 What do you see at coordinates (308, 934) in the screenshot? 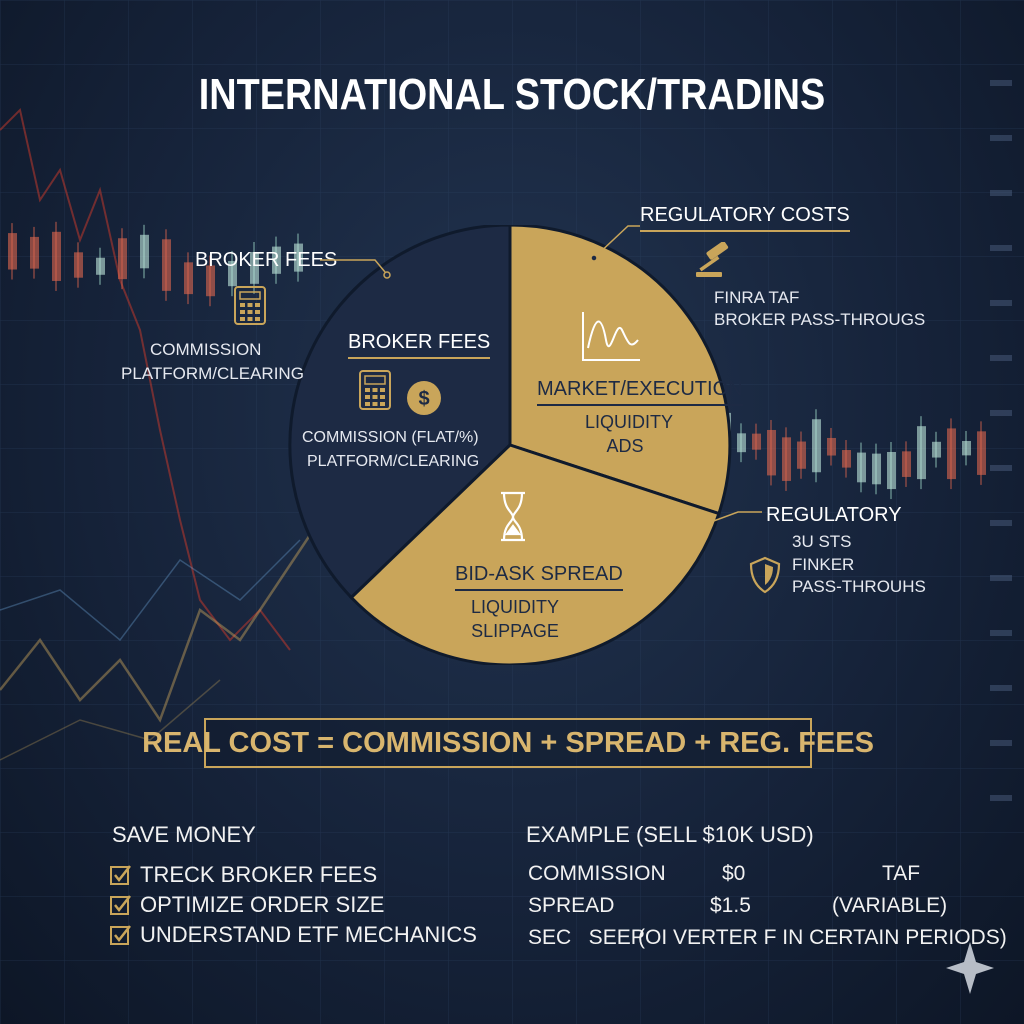
I see `save-money-item: UNDERSTAND ETF MECHANICS` at bounding box center [308, 934].